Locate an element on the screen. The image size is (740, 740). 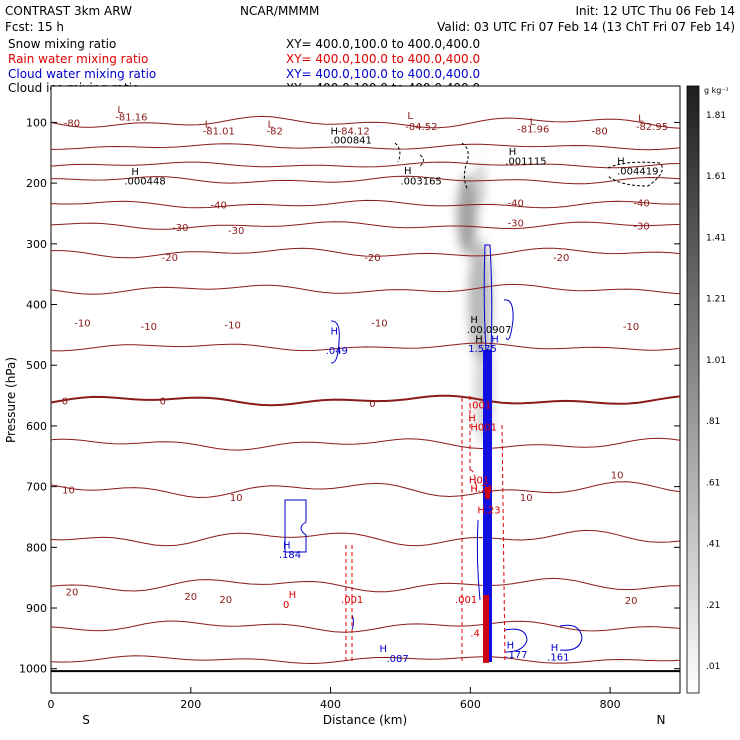
colorbar-tick-label: 1.21 is located at coordinates (716, 300).